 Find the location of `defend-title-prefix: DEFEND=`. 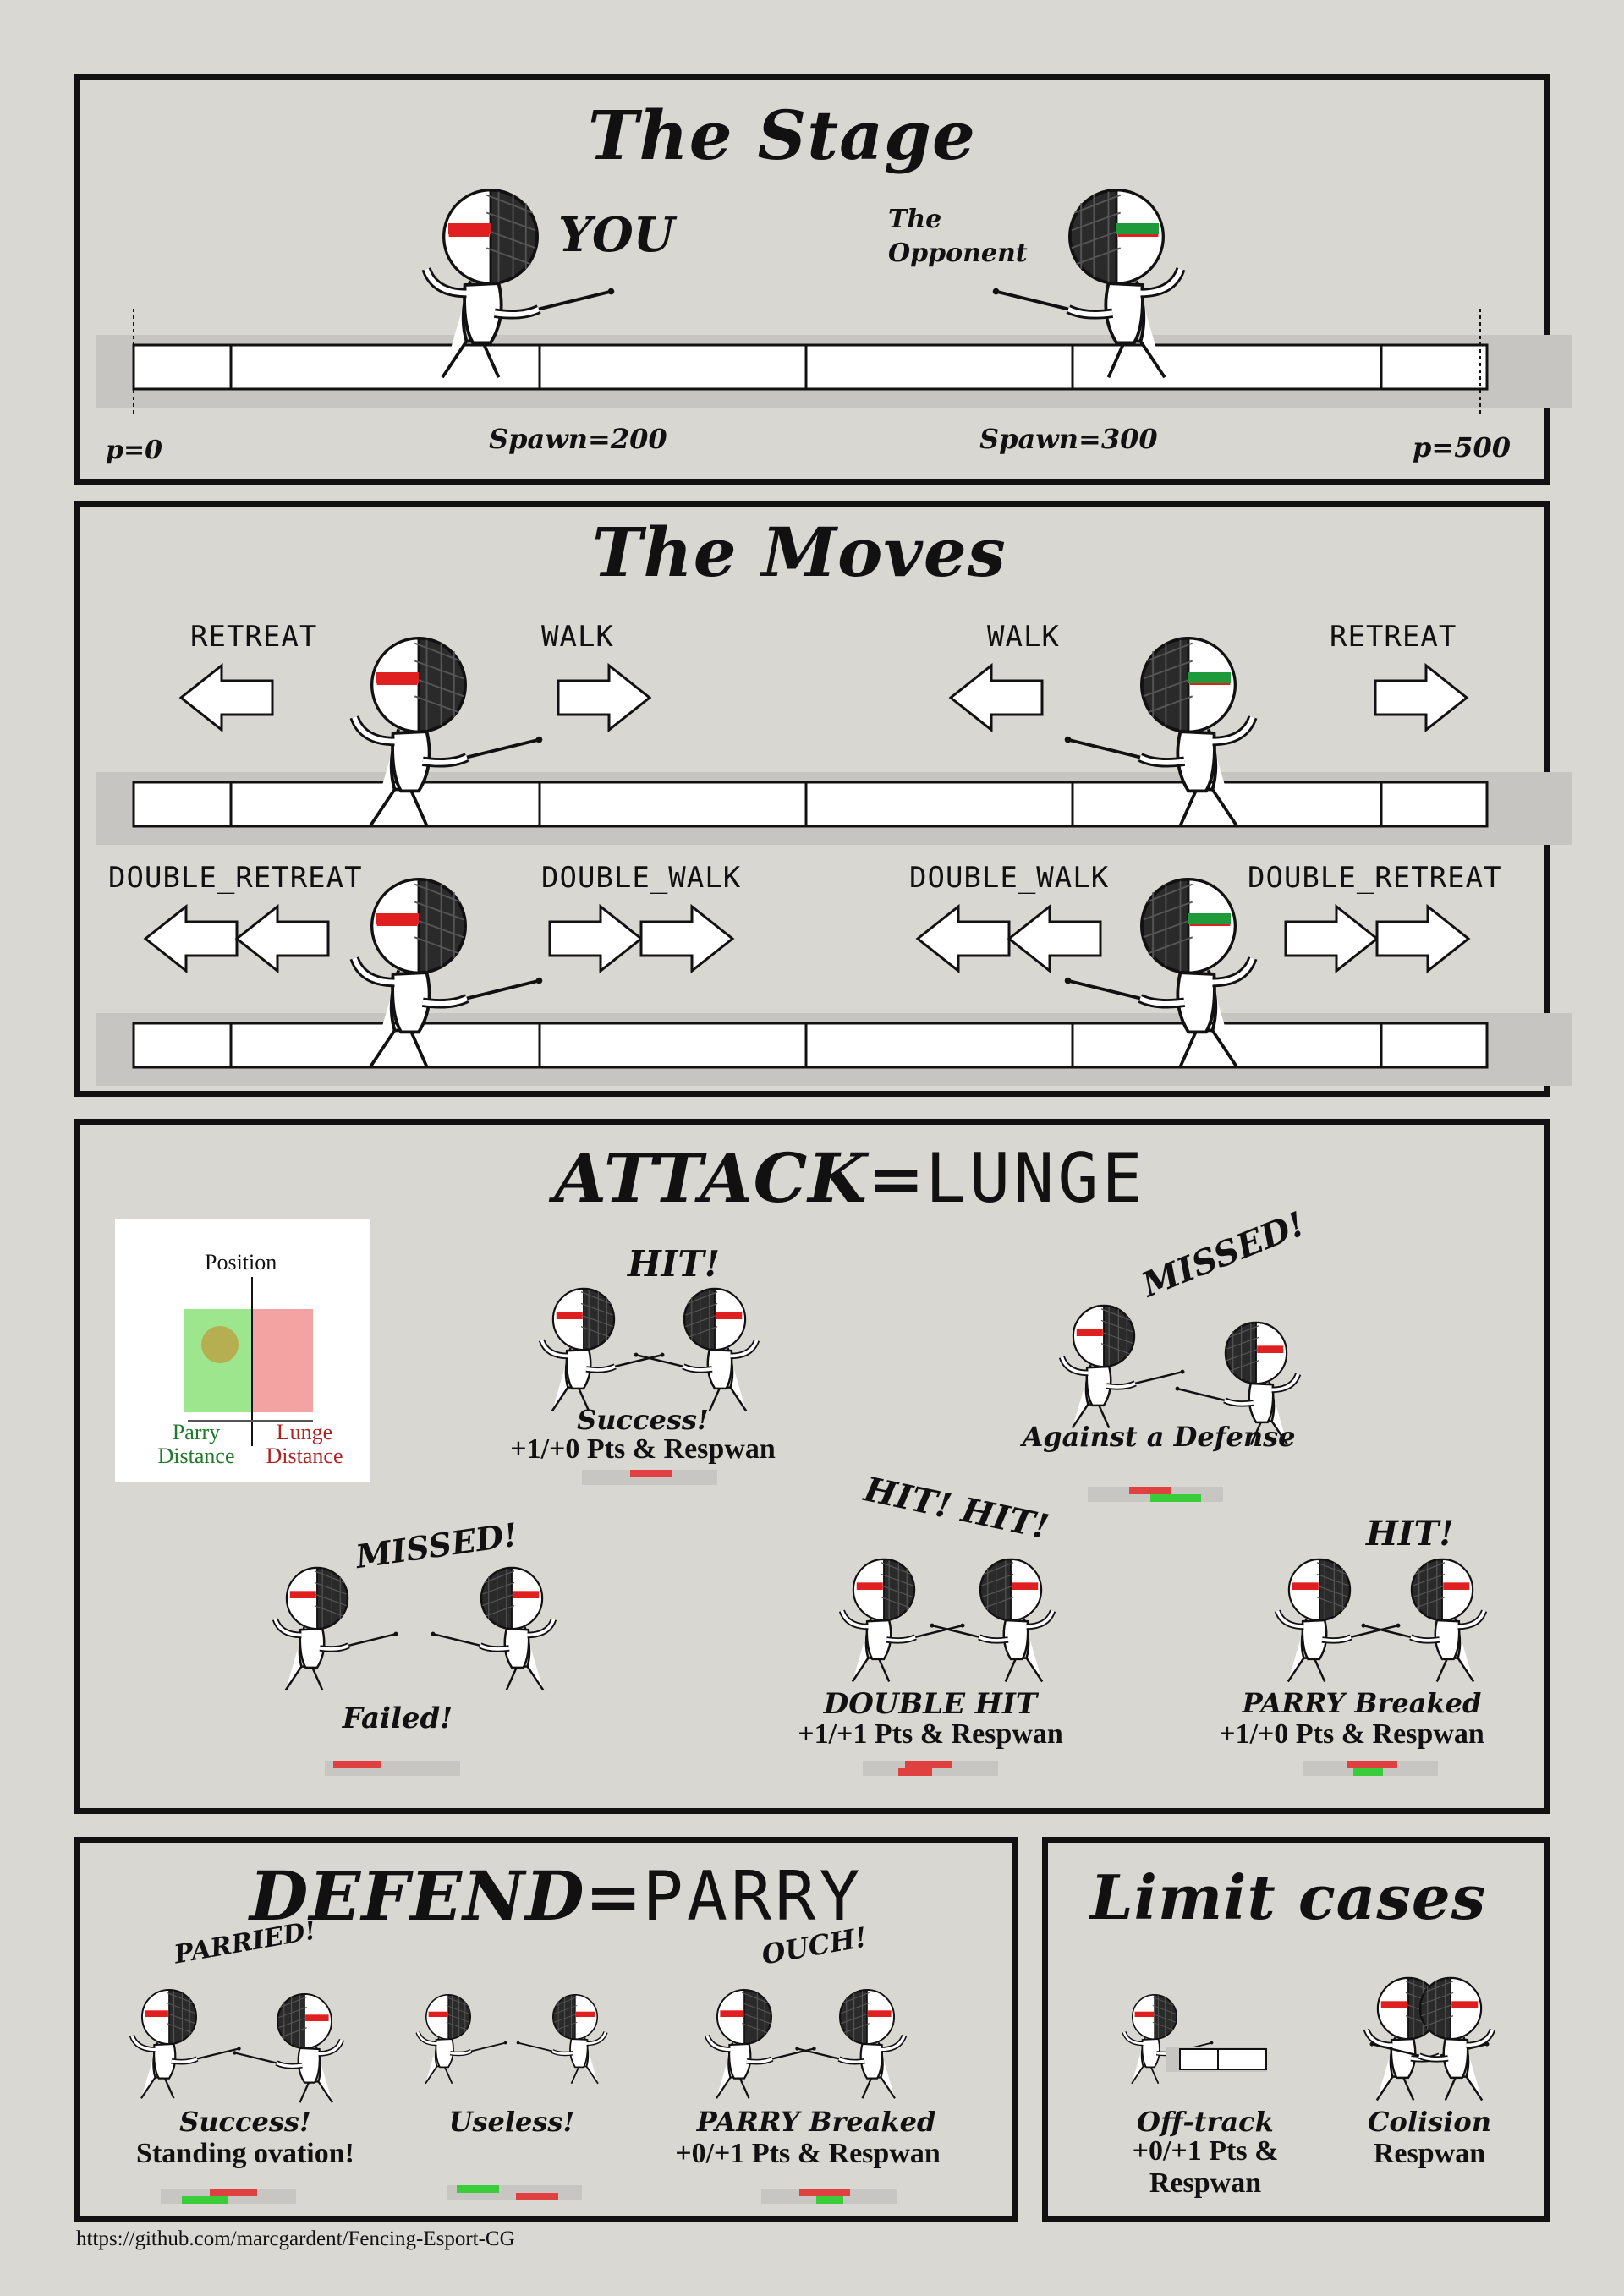

defend-title-prefix: DEFEND= is located at coordinates (447, 1896).